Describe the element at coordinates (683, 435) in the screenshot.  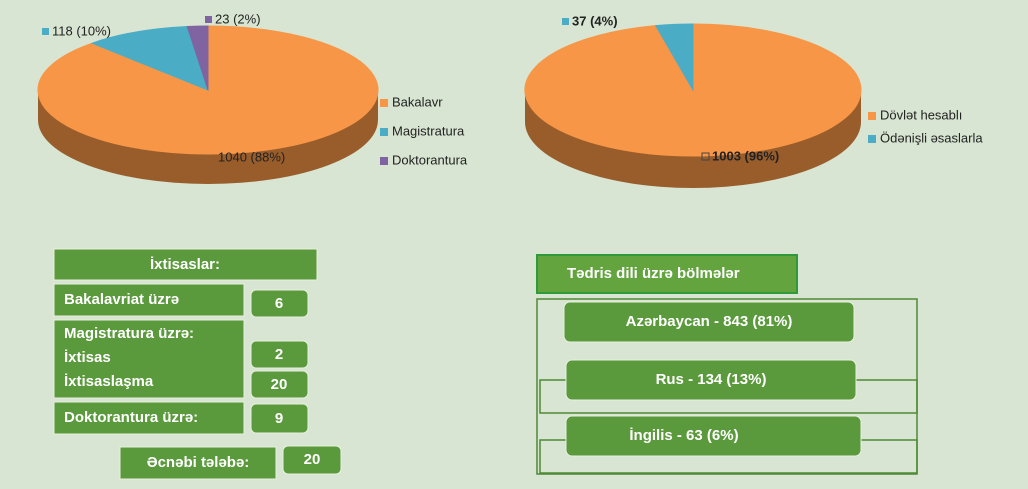
I see `language: İngilis - 63 (6%)` at that location.